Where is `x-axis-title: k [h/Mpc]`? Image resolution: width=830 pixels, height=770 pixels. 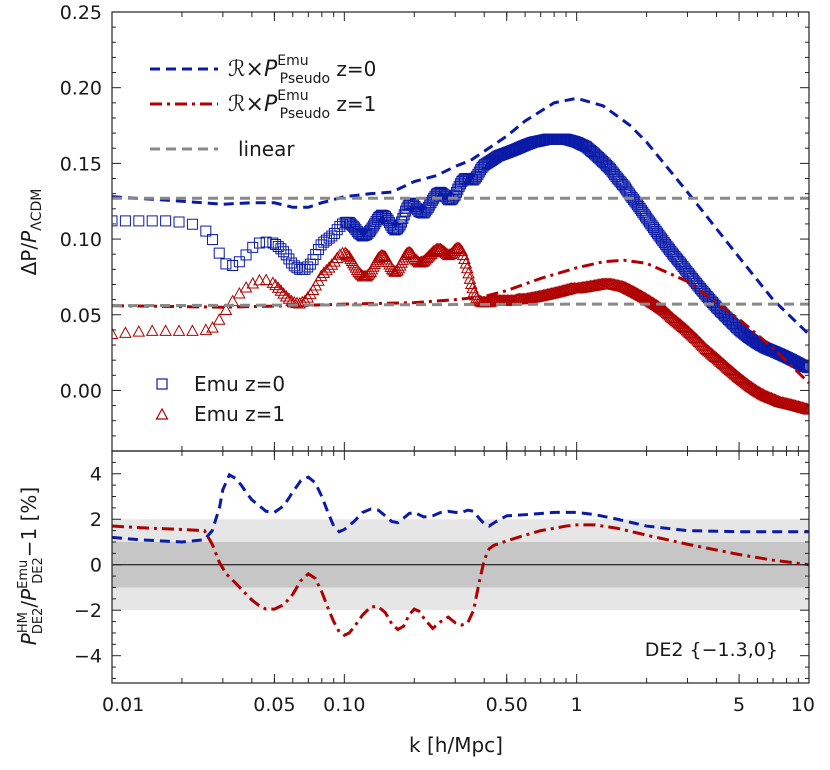 x-axis-title: k [h/Mpc] is located at coordinates (456, 745).